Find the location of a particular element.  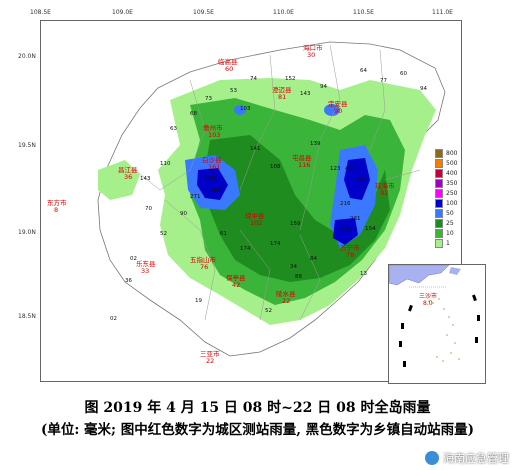

svg-text: 94 is located at coordinates (423, 89).